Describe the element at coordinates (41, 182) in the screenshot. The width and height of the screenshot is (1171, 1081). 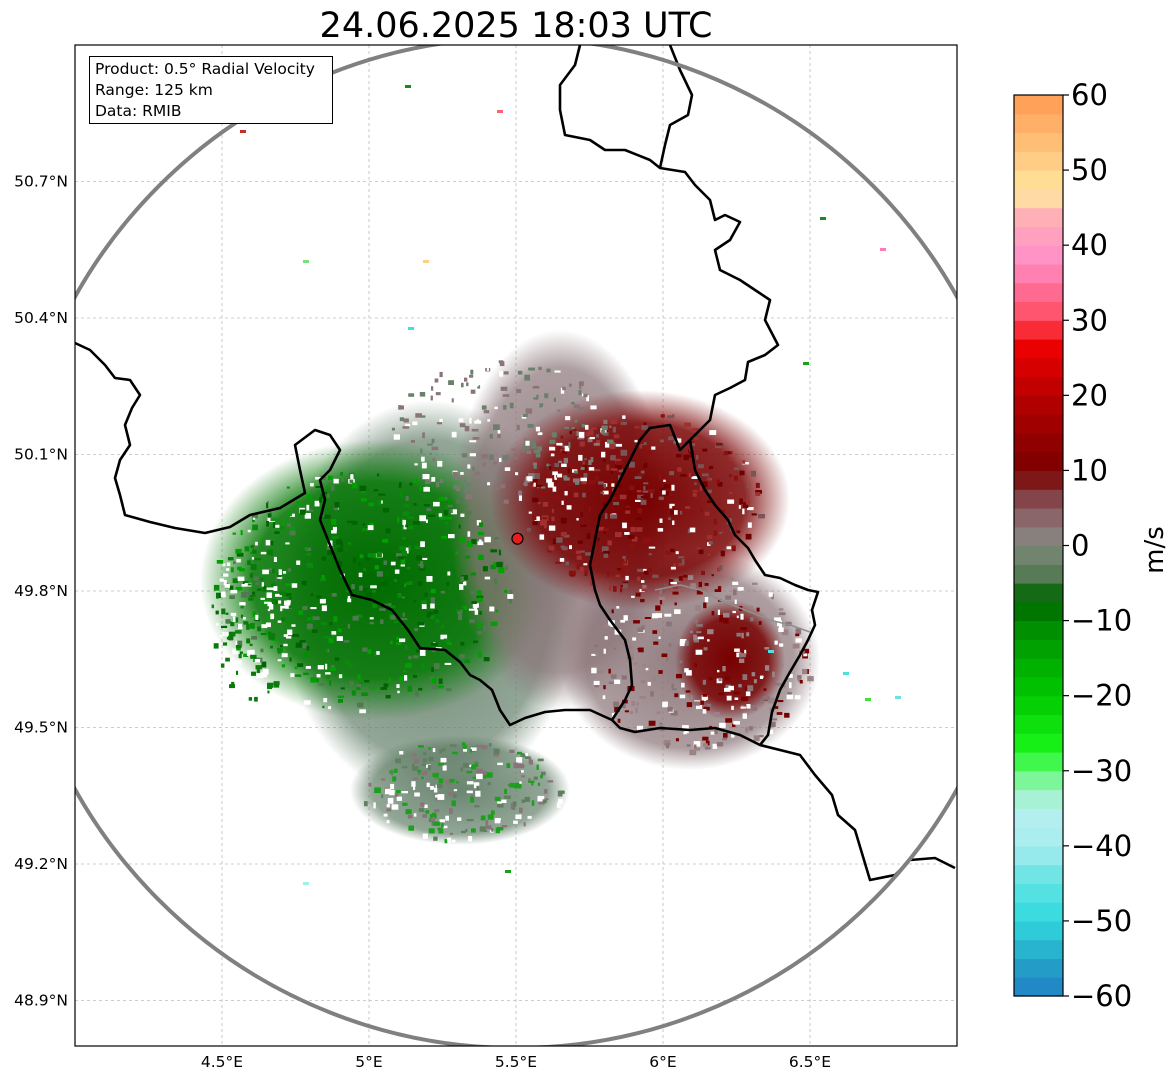
I see `lat-tick-label: 50.7°N` at that location.